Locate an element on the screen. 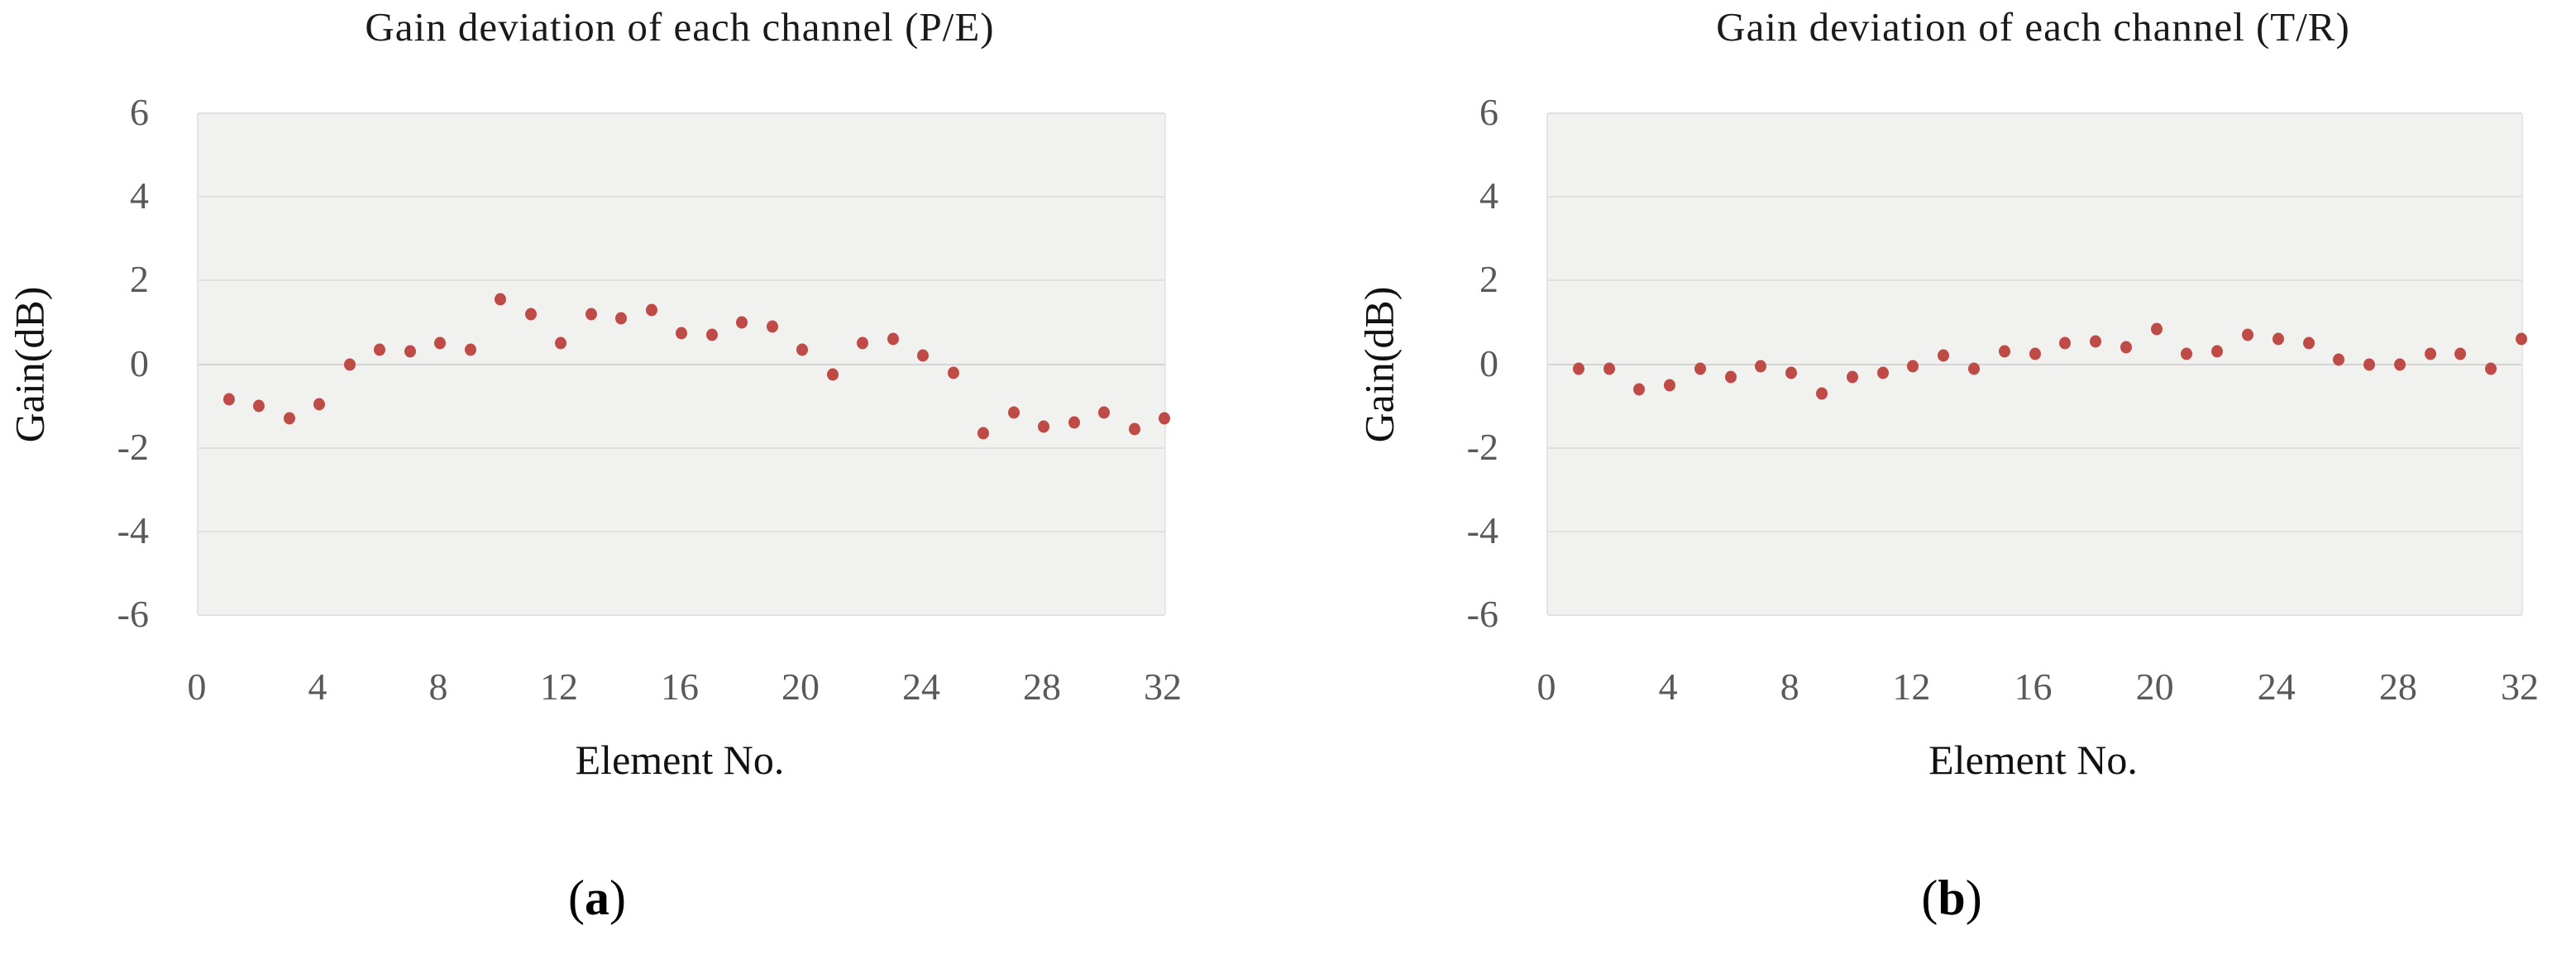 The image size is (2576, 959). x-tick-labels-tr: 0 4 8 12 16 20 24 28 32 is located at coordinates (2038, 690).